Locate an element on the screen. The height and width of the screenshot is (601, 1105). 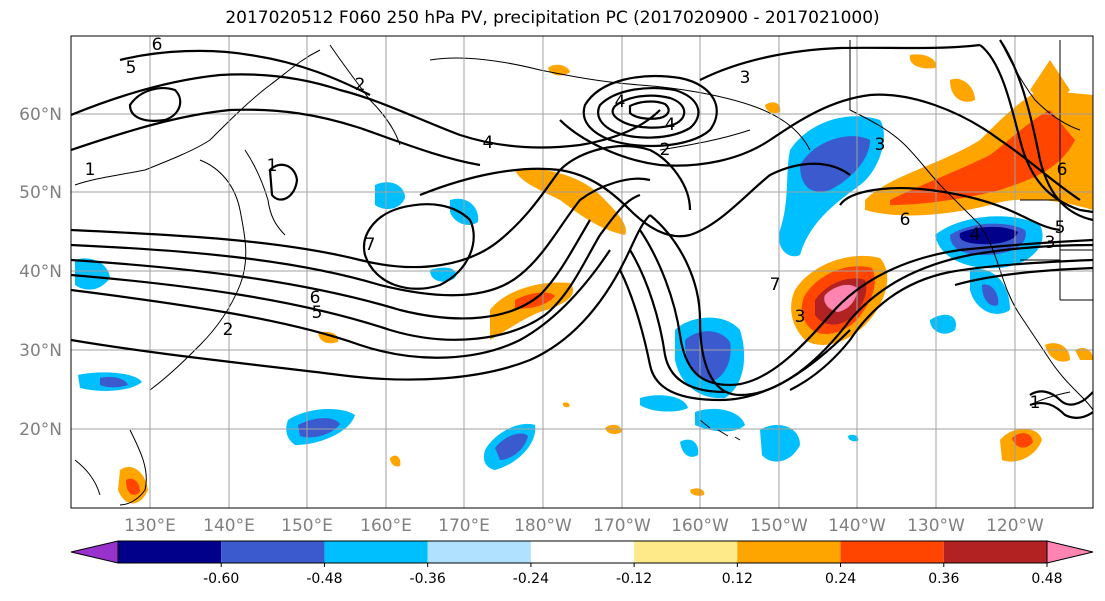
longitude-tick-label: 160°E is located at coordinates (386, 526).